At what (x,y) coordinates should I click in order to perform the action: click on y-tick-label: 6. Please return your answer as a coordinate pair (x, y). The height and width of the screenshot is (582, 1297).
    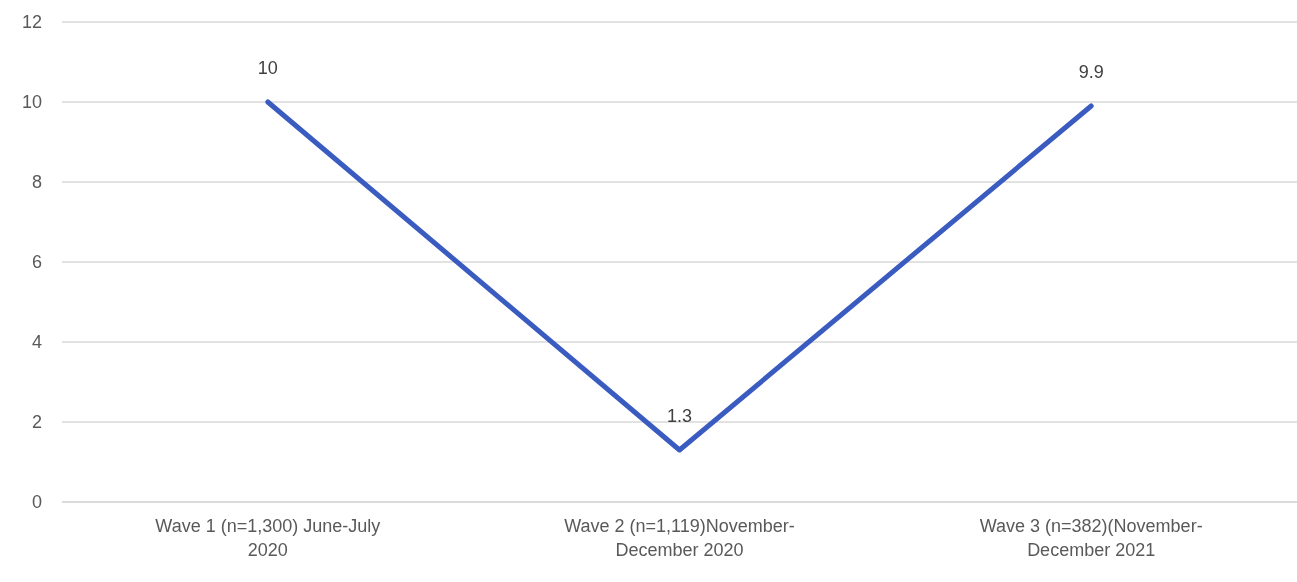
    Looking at the image, I should click on (36, 262).